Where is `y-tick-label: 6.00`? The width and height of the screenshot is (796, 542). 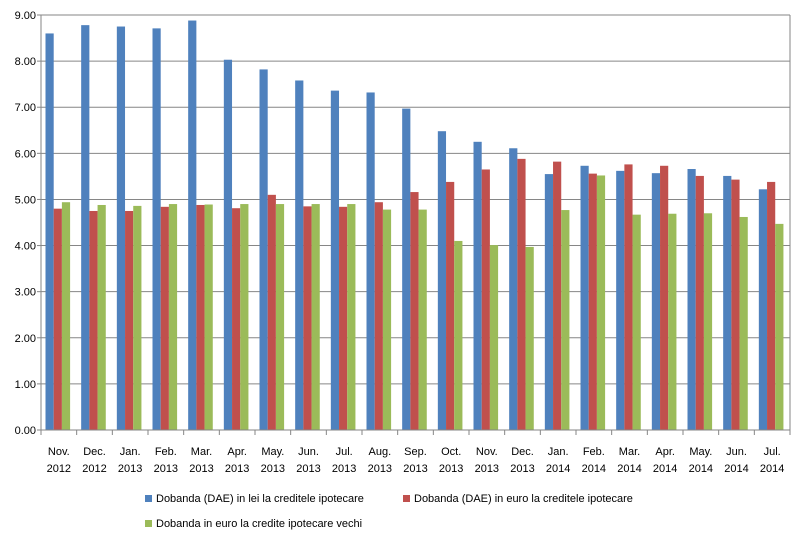
y-tick-label: 6.00 is located at coordinates (25, 154).